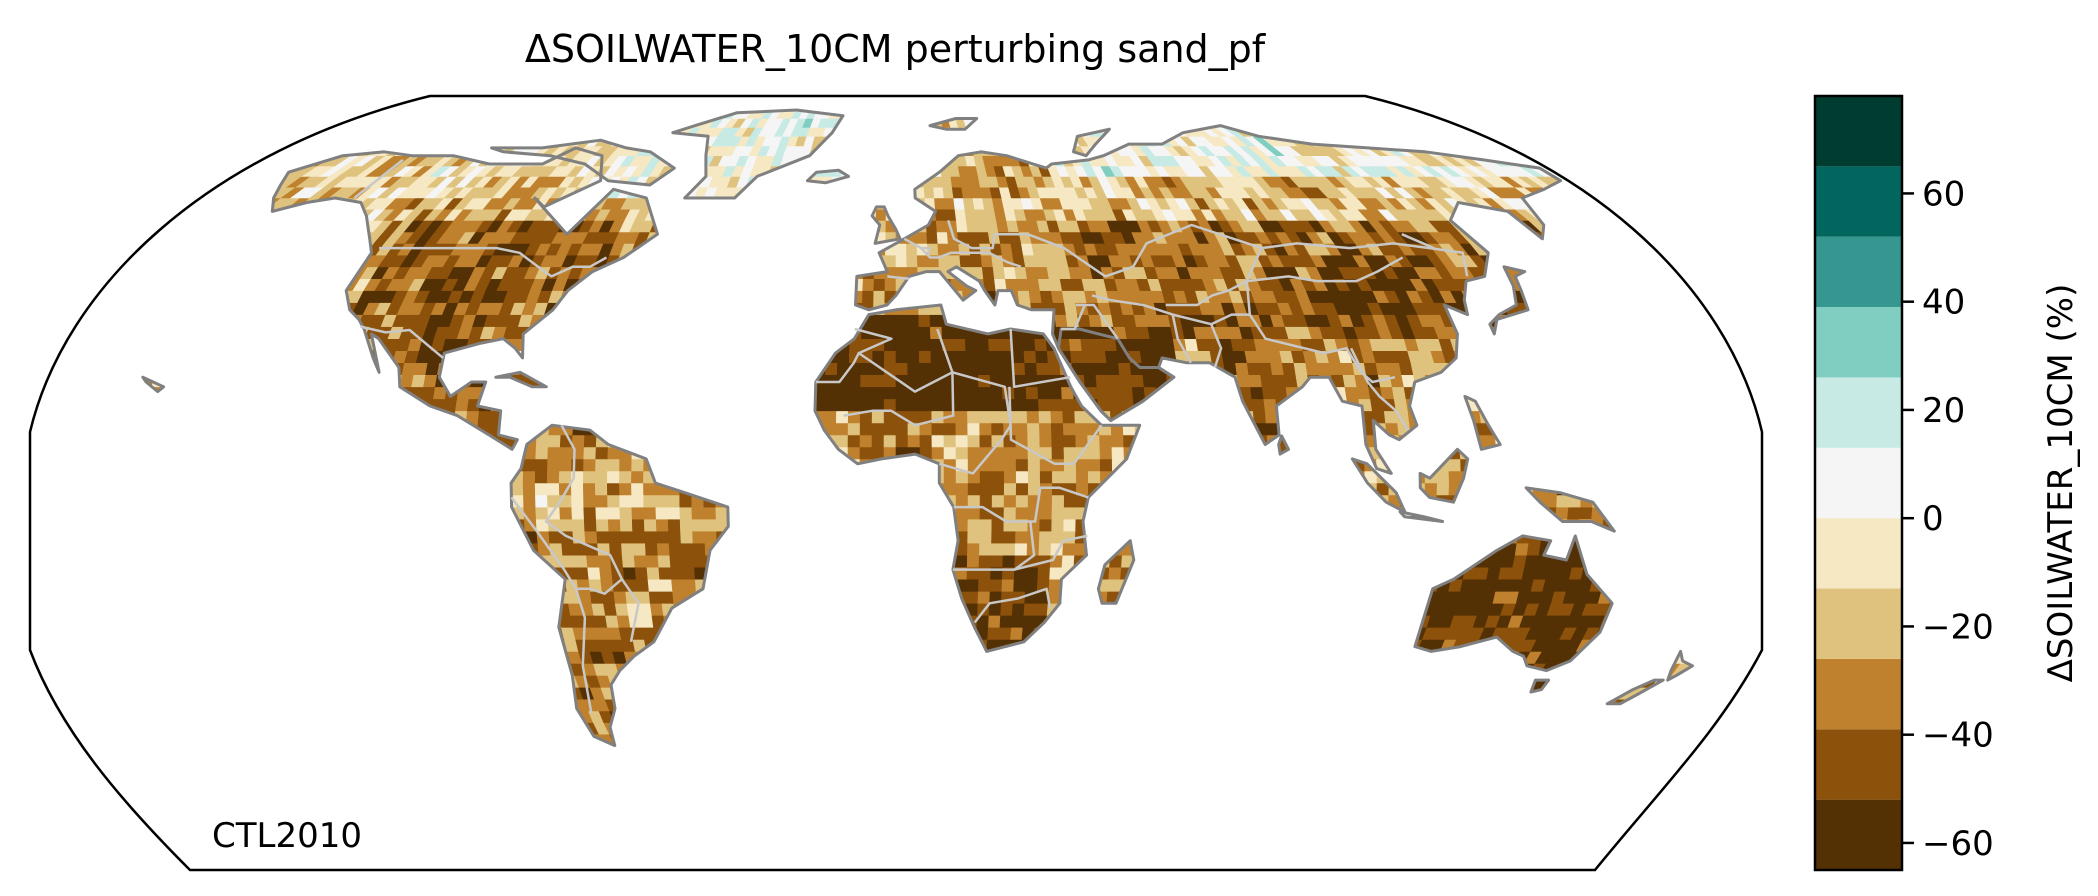 The width and height of the screenshot is (2098, 896). I want to click on coastline-tasmania, so click(1540, 686).